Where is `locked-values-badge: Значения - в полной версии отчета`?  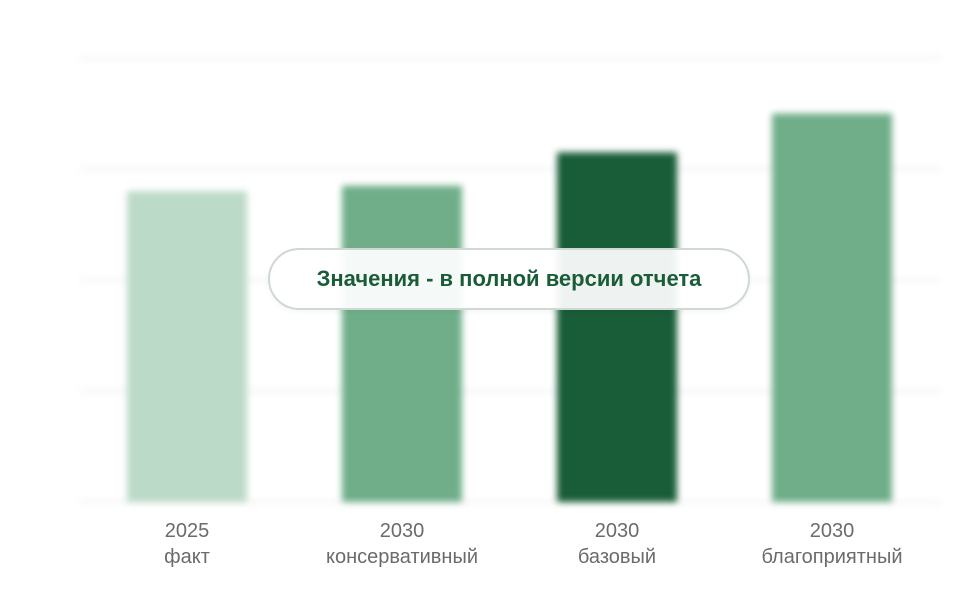 locked-values-badge: Значения - в полной версии отчета is located at coordinates (509, 279).